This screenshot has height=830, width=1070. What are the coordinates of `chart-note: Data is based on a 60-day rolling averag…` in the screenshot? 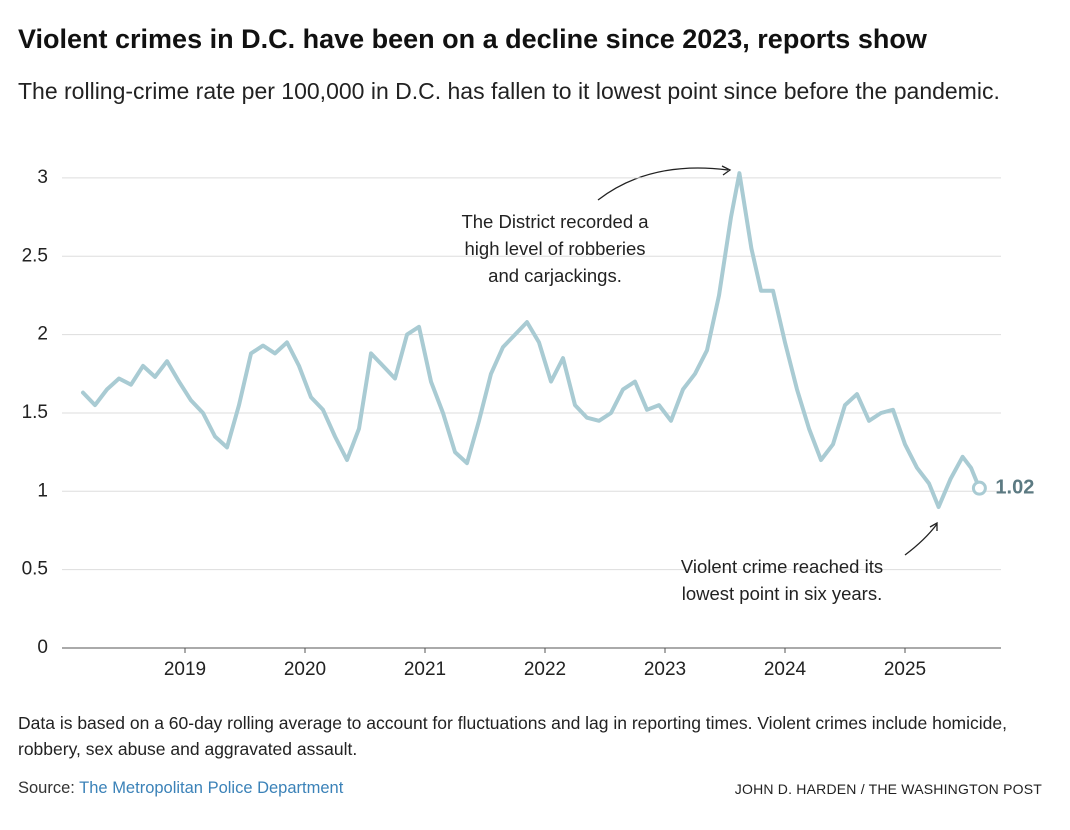 It's located at (512, 736).